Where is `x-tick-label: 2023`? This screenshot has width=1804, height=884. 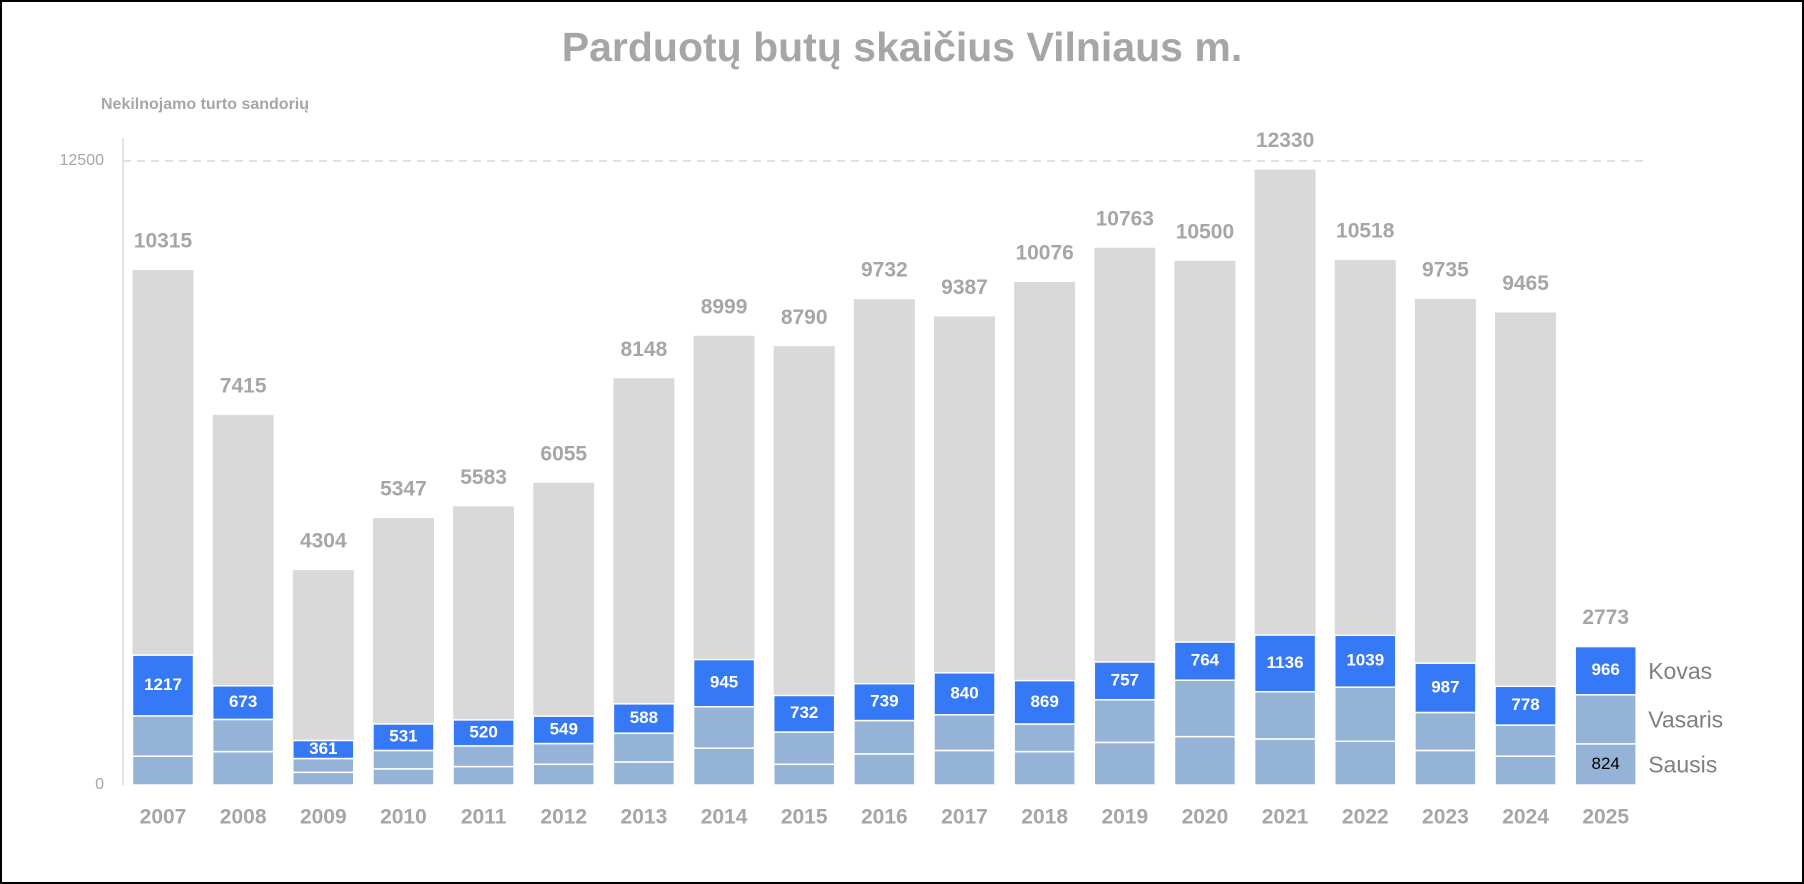
x-tick-label: 2023 is located at coordinates (1445, 817).